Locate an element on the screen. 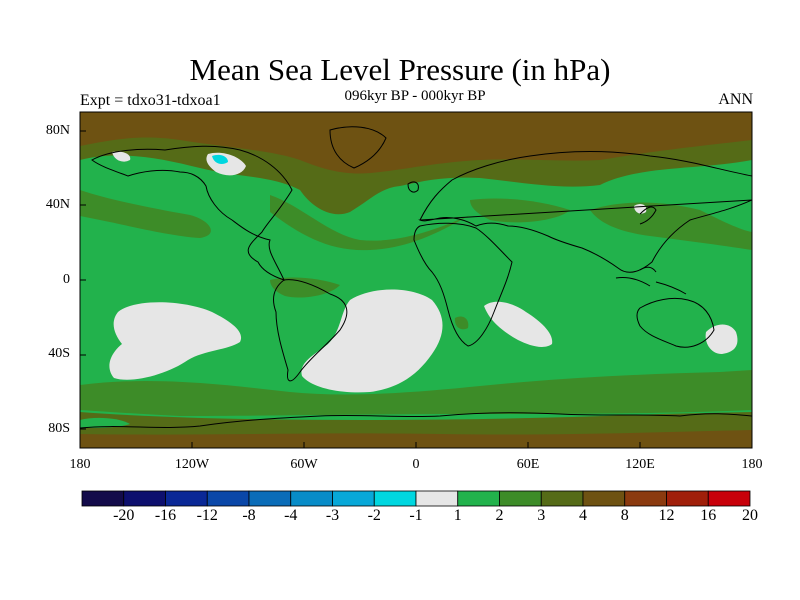  colorbar is located at coordinates (416, 498).